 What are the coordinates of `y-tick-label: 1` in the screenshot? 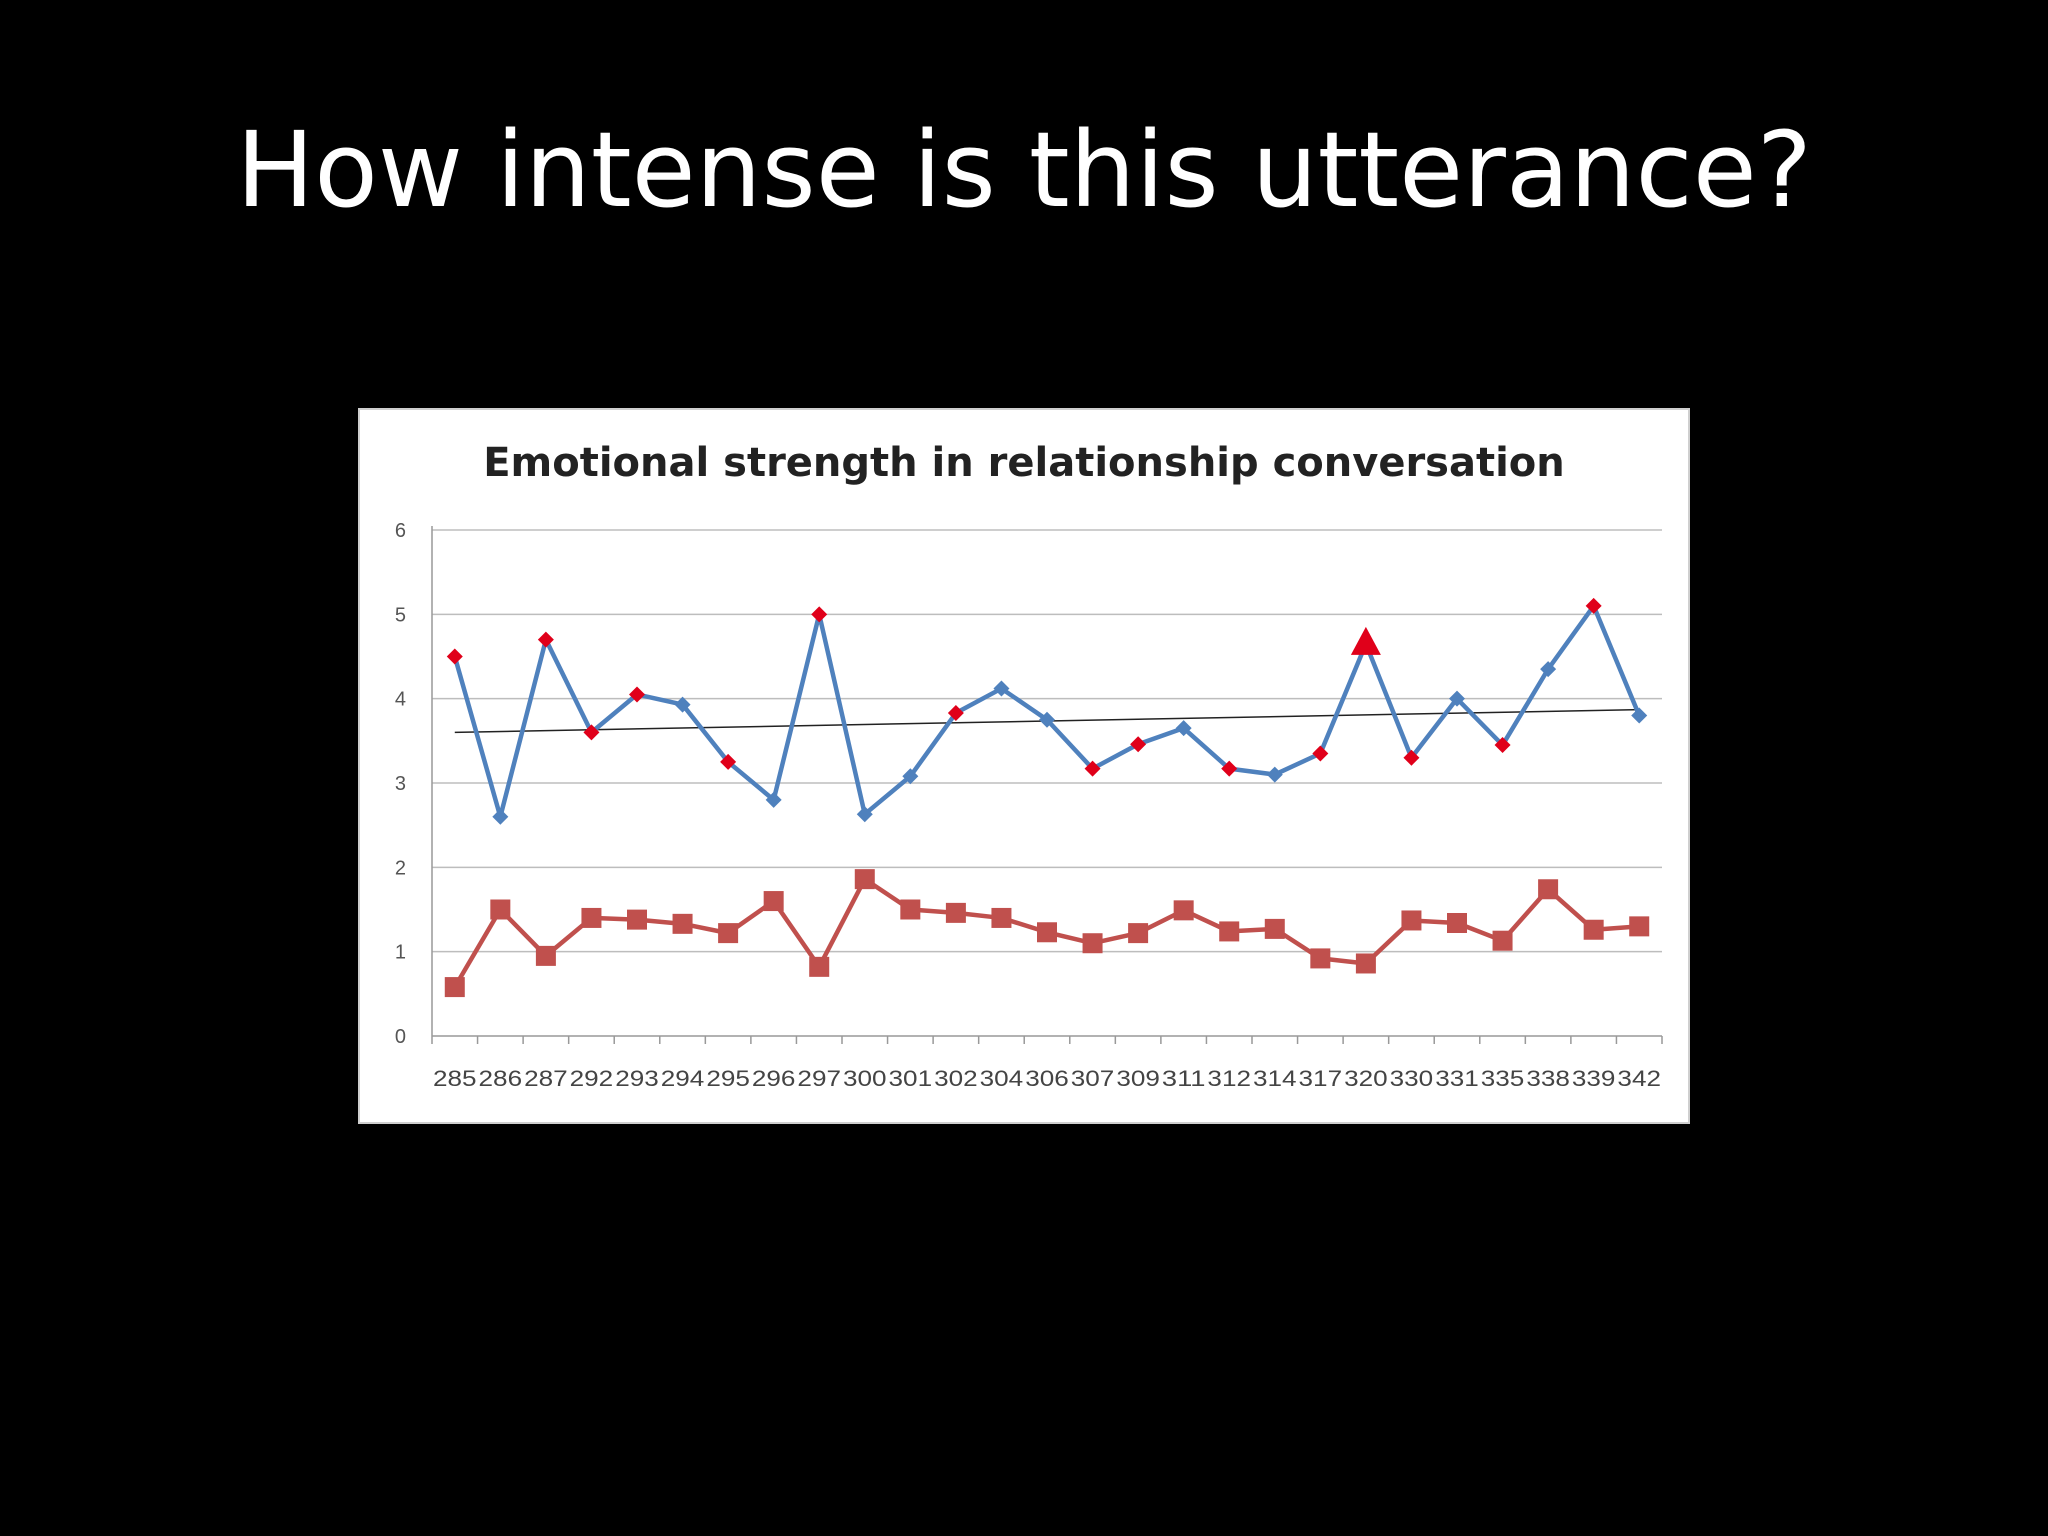 It's located at (400, 953).